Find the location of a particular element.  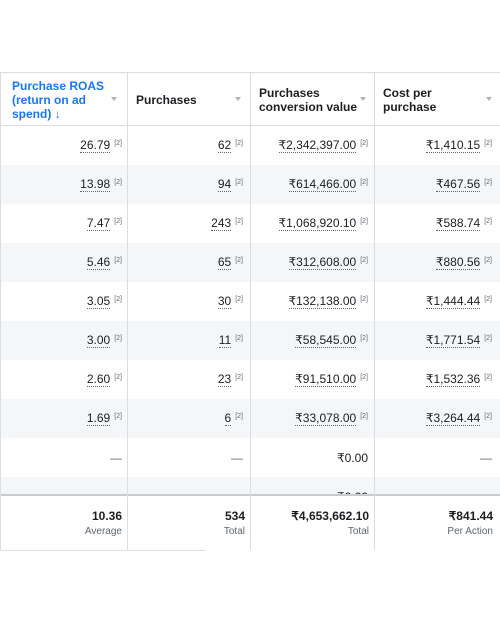

cell-value: 243 is located at coordinates (221, 223).